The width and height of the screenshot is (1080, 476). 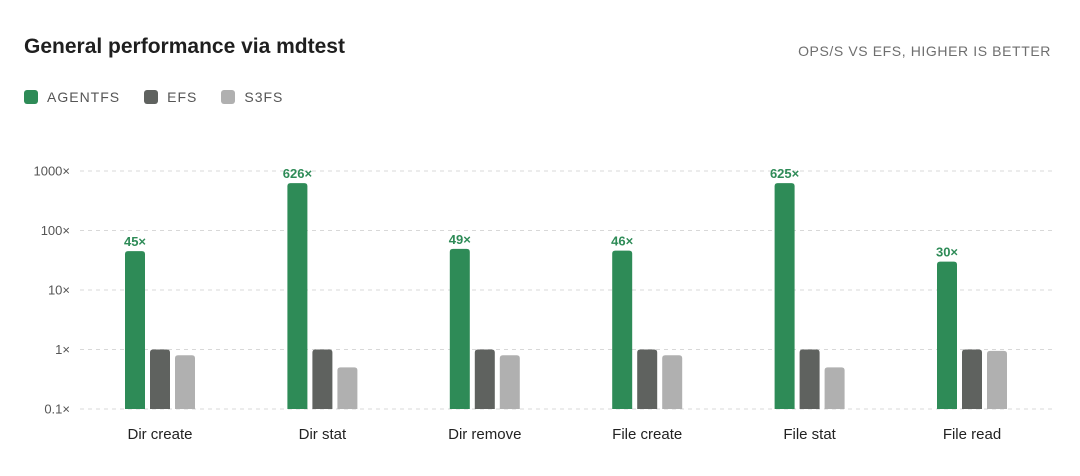 I want to click on legend-swatch-agentfs, so click(x=31, y=97).